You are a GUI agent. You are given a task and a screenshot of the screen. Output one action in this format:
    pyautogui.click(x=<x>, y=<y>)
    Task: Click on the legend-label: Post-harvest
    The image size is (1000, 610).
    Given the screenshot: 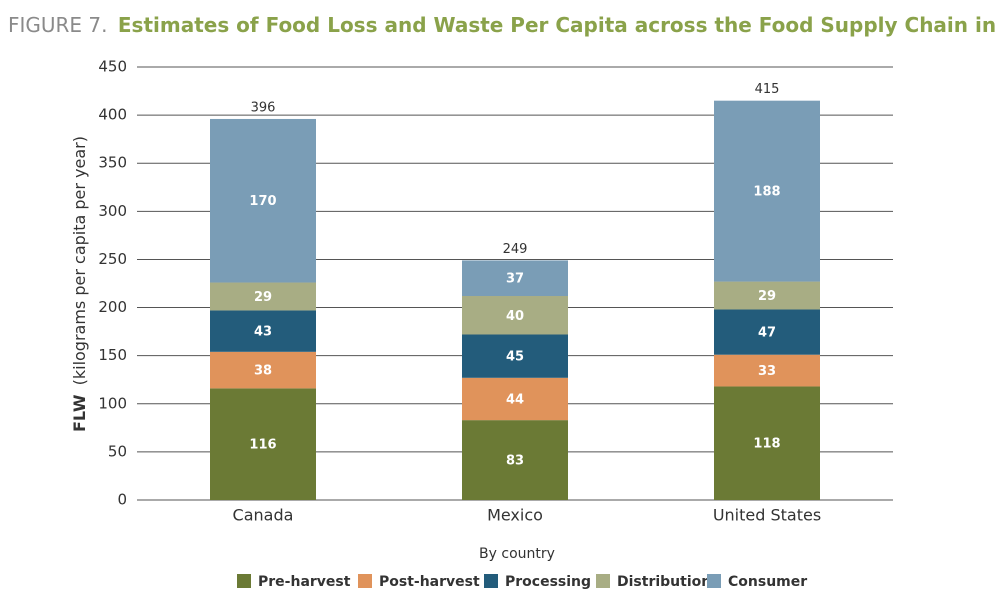 What is the action you would take?
    pyautogui.click(x=429, y=582)
    